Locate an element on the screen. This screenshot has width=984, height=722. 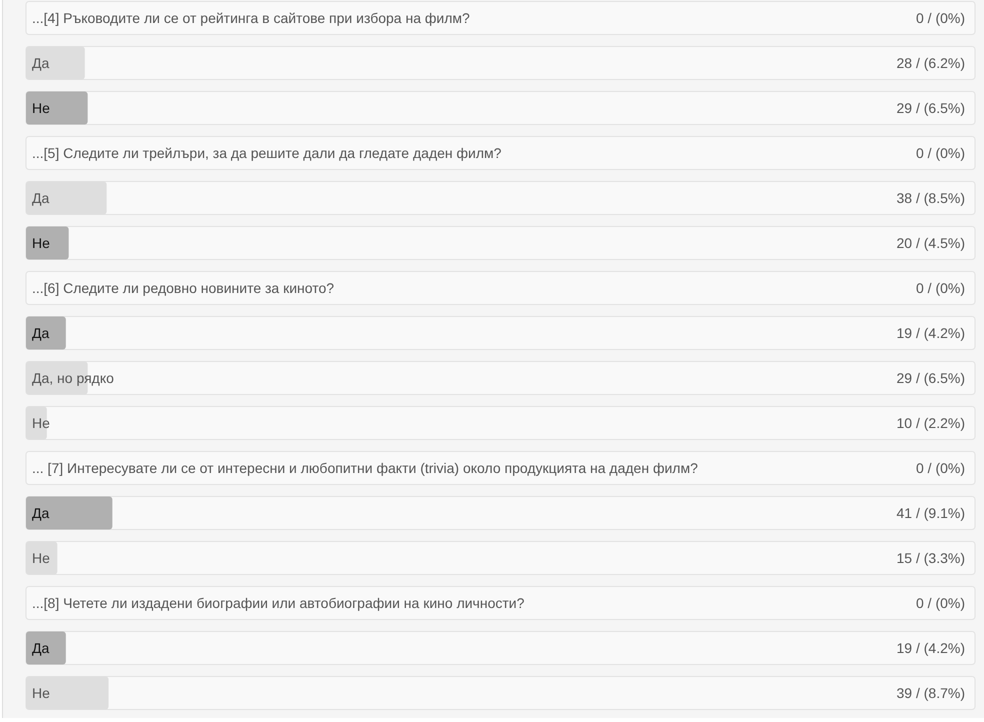
data-label: 41 / (9.1%) is located at coordinates (930, 512).